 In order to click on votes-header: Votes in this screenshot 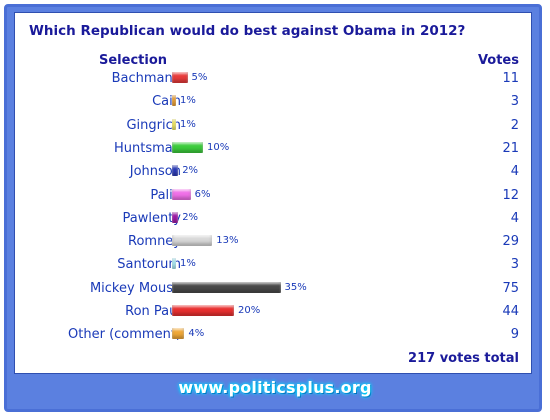, I will do `click(498, 60)`.